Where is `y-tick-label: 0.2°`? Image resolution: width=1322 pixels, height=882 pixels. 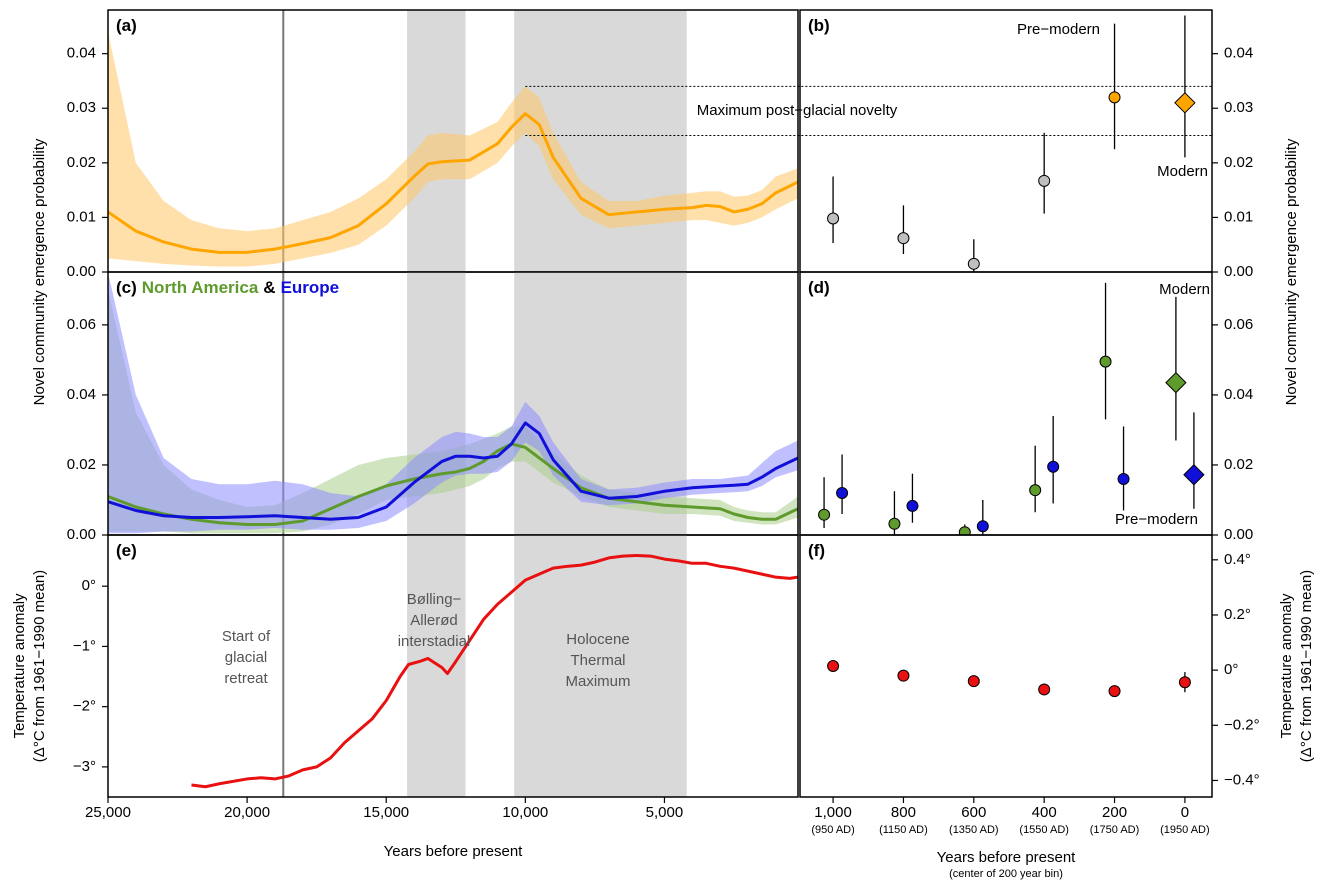 y-tick-label: 0.2° is located at coordinates (1237, 614).